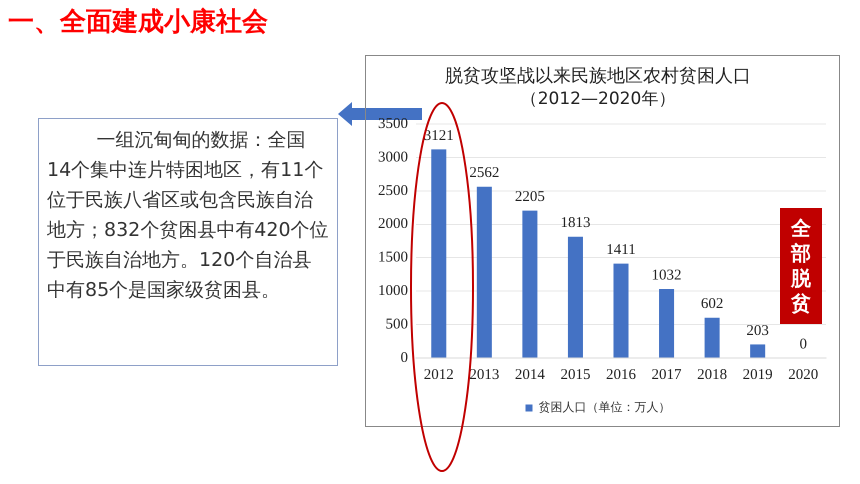 This screenshot has height=484, width=860. I want to click on data-label: 3121, so click(439, 136).